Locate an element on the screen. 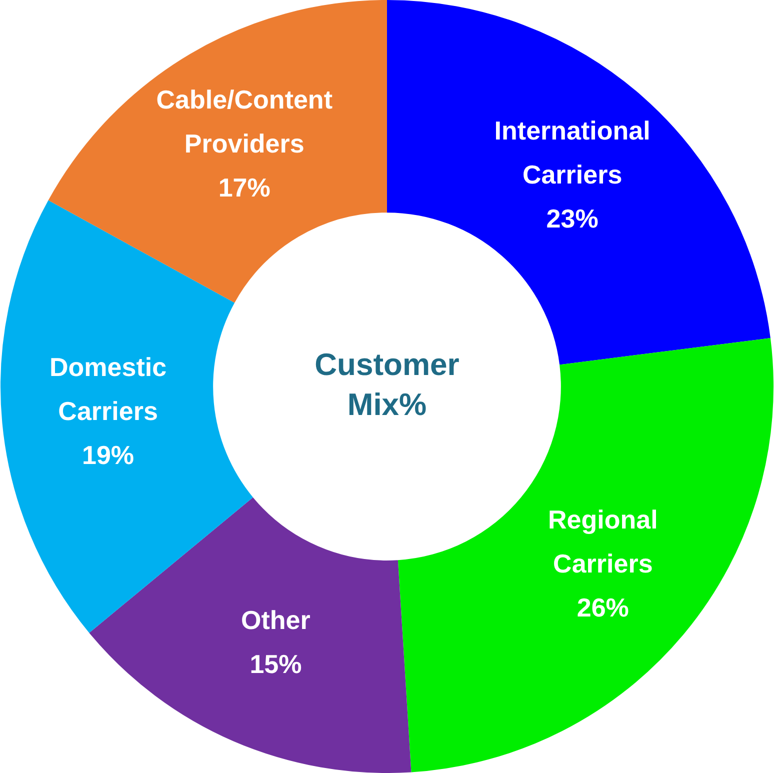 The height and width of the screenshot is (773, 774). text: Customer Mix% is located at coordinates (387, 384).